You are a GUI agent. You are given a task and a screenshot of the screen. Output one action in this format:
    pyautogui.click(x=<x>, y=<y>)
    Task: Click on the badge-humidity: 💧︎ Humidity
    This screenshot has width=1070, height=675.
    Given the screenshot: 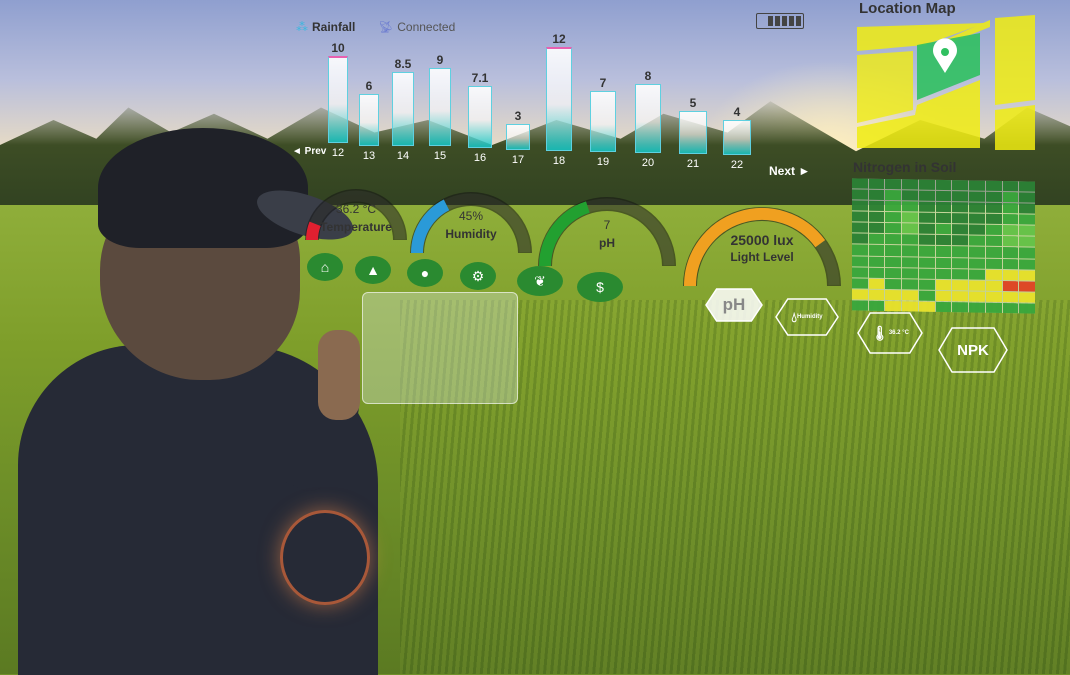 What is the action you would take?
    pyautogui.click(x=807, y=317)
    